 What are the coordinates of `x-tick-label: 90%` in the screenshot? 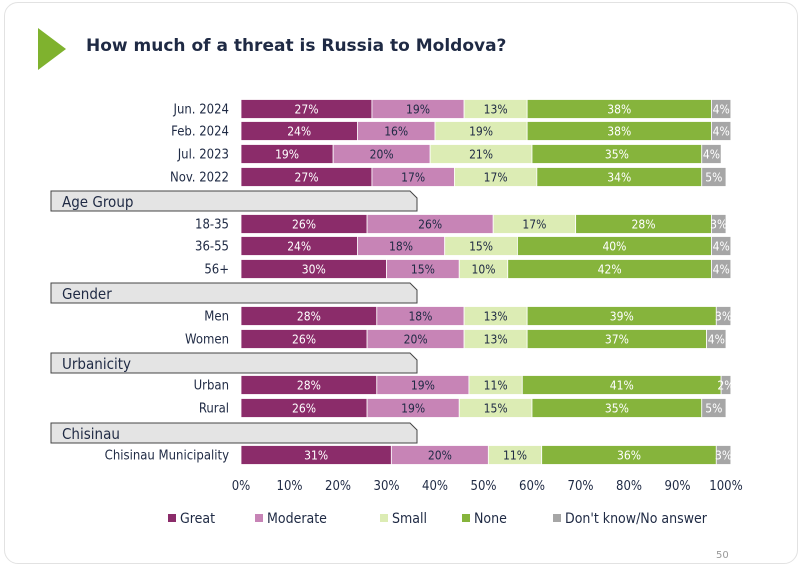 It's located at (678, 486).